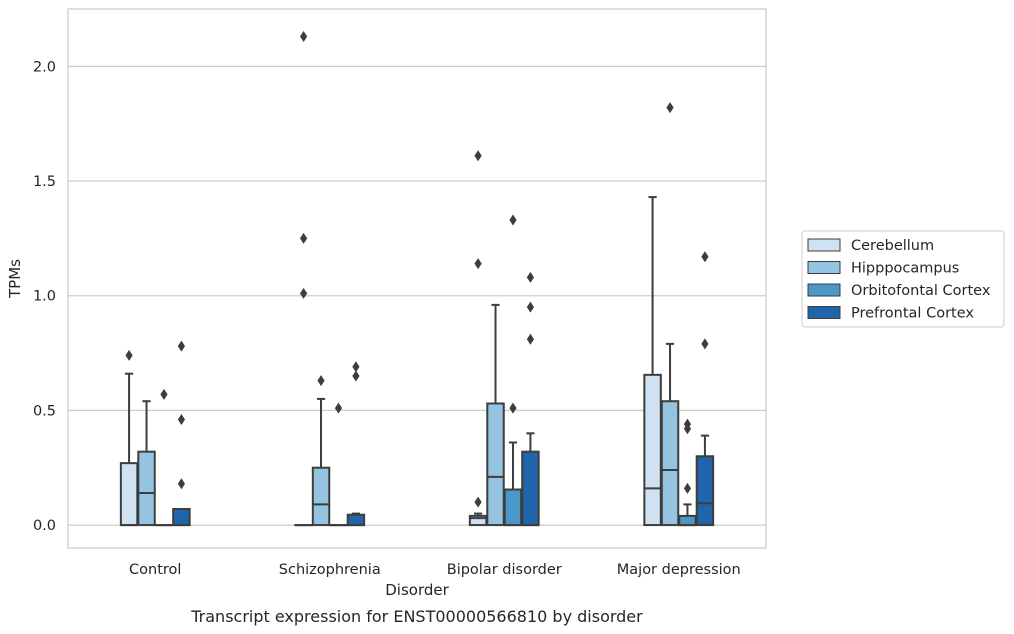 Image resolution: width=1014 pixels, height=634 pixels. What do you see at coordinates (417, 590) in the screenshot?
I see `x-axis-label: Disorder` at bounding box center [417, 590].